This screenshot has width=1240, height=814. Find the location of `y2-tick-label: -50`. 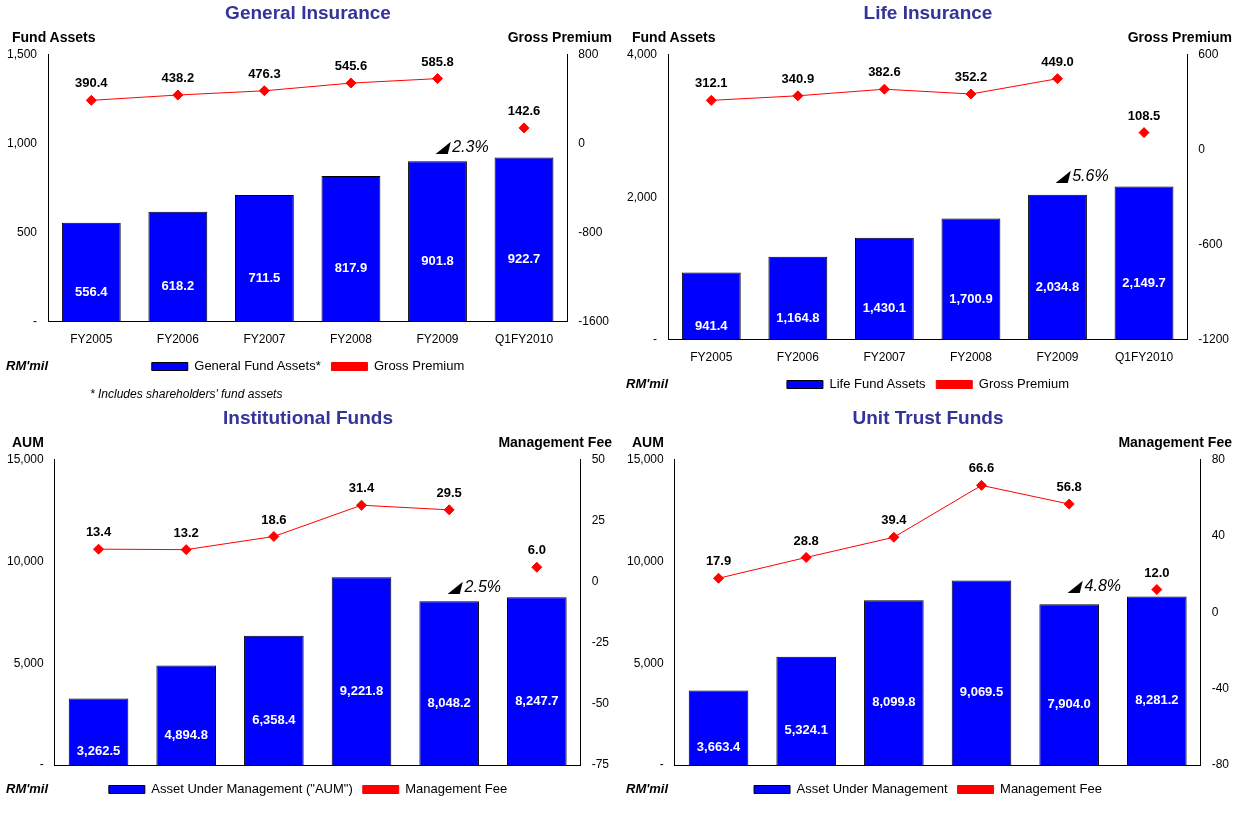

y2-tick-label: -50 is located at coordinates (600, 703).